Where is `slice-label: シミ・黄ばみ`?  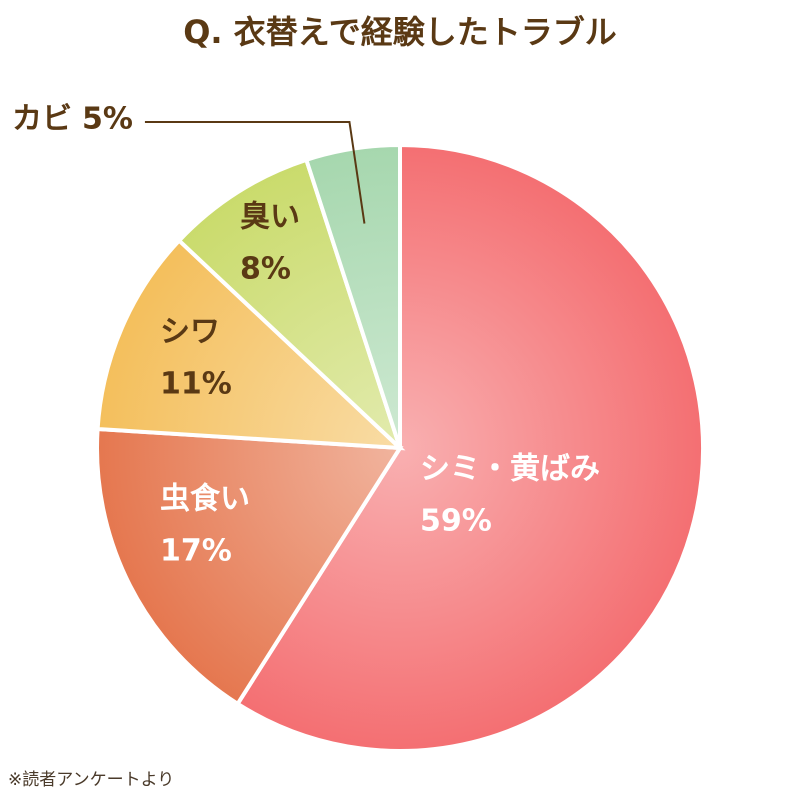
slice-label: シミ・黄ばみ is located at coordinates (510, 469).